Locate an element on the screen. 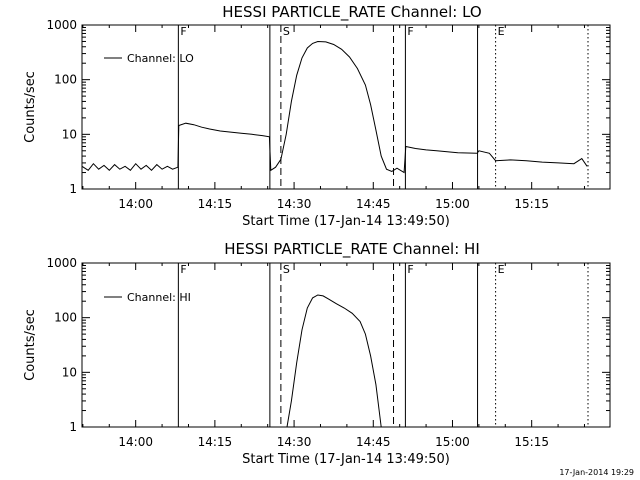  legend-entry-label: Channel: LO is located at coordinates (160, 58).